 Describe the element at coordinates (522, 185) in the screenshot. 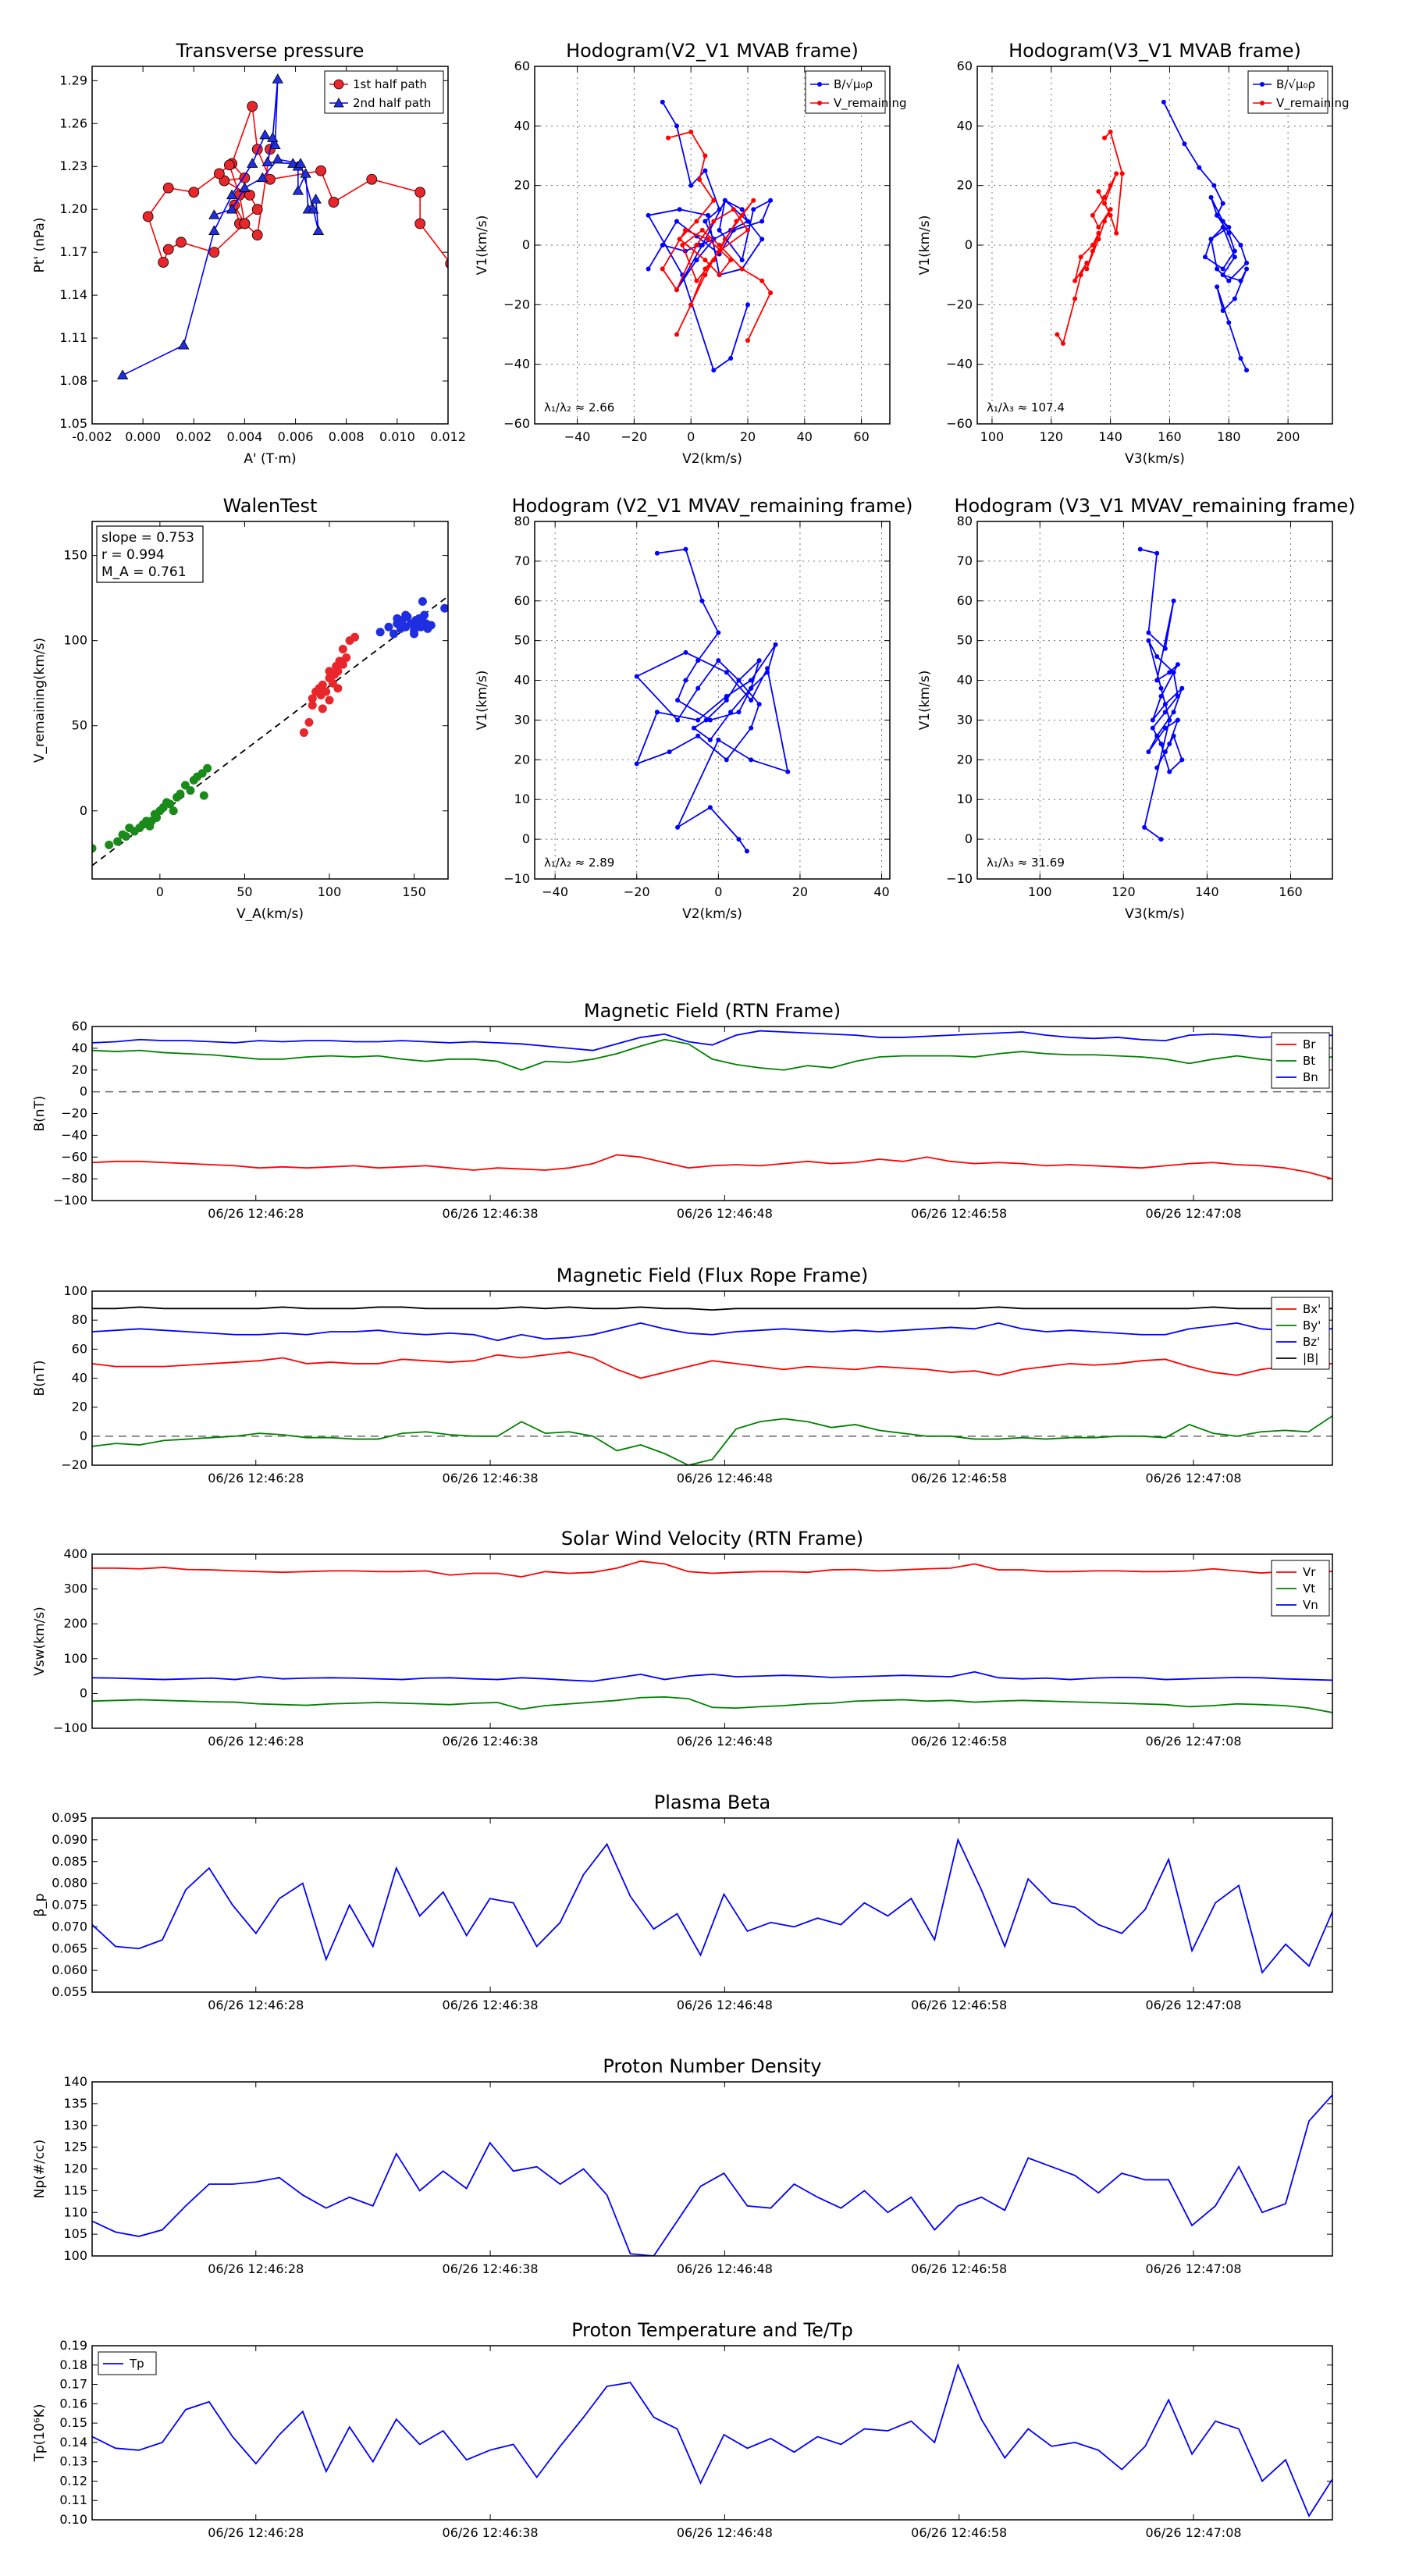

I see `y-tick-label: 20` at that location.